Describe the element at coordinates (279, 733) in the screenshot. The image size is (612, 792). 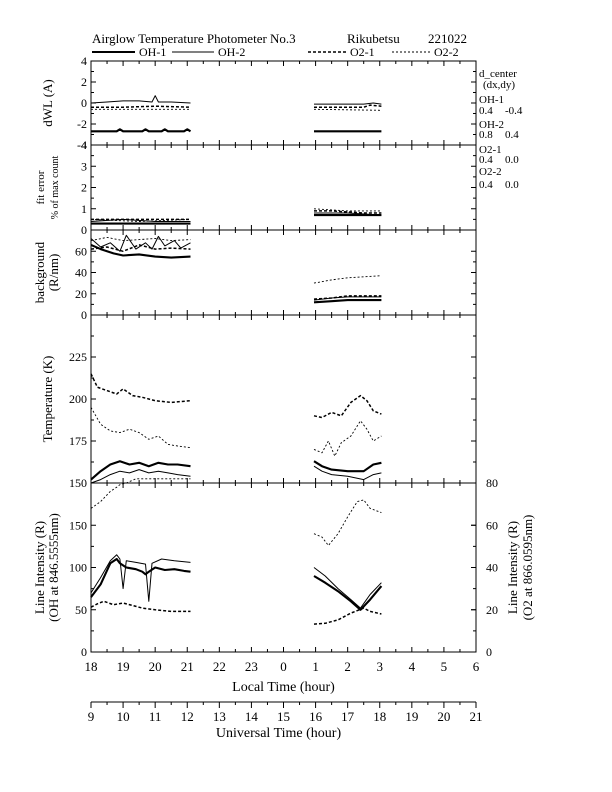
I see `ut-axis-label: Universal Time (hour)` at that location.